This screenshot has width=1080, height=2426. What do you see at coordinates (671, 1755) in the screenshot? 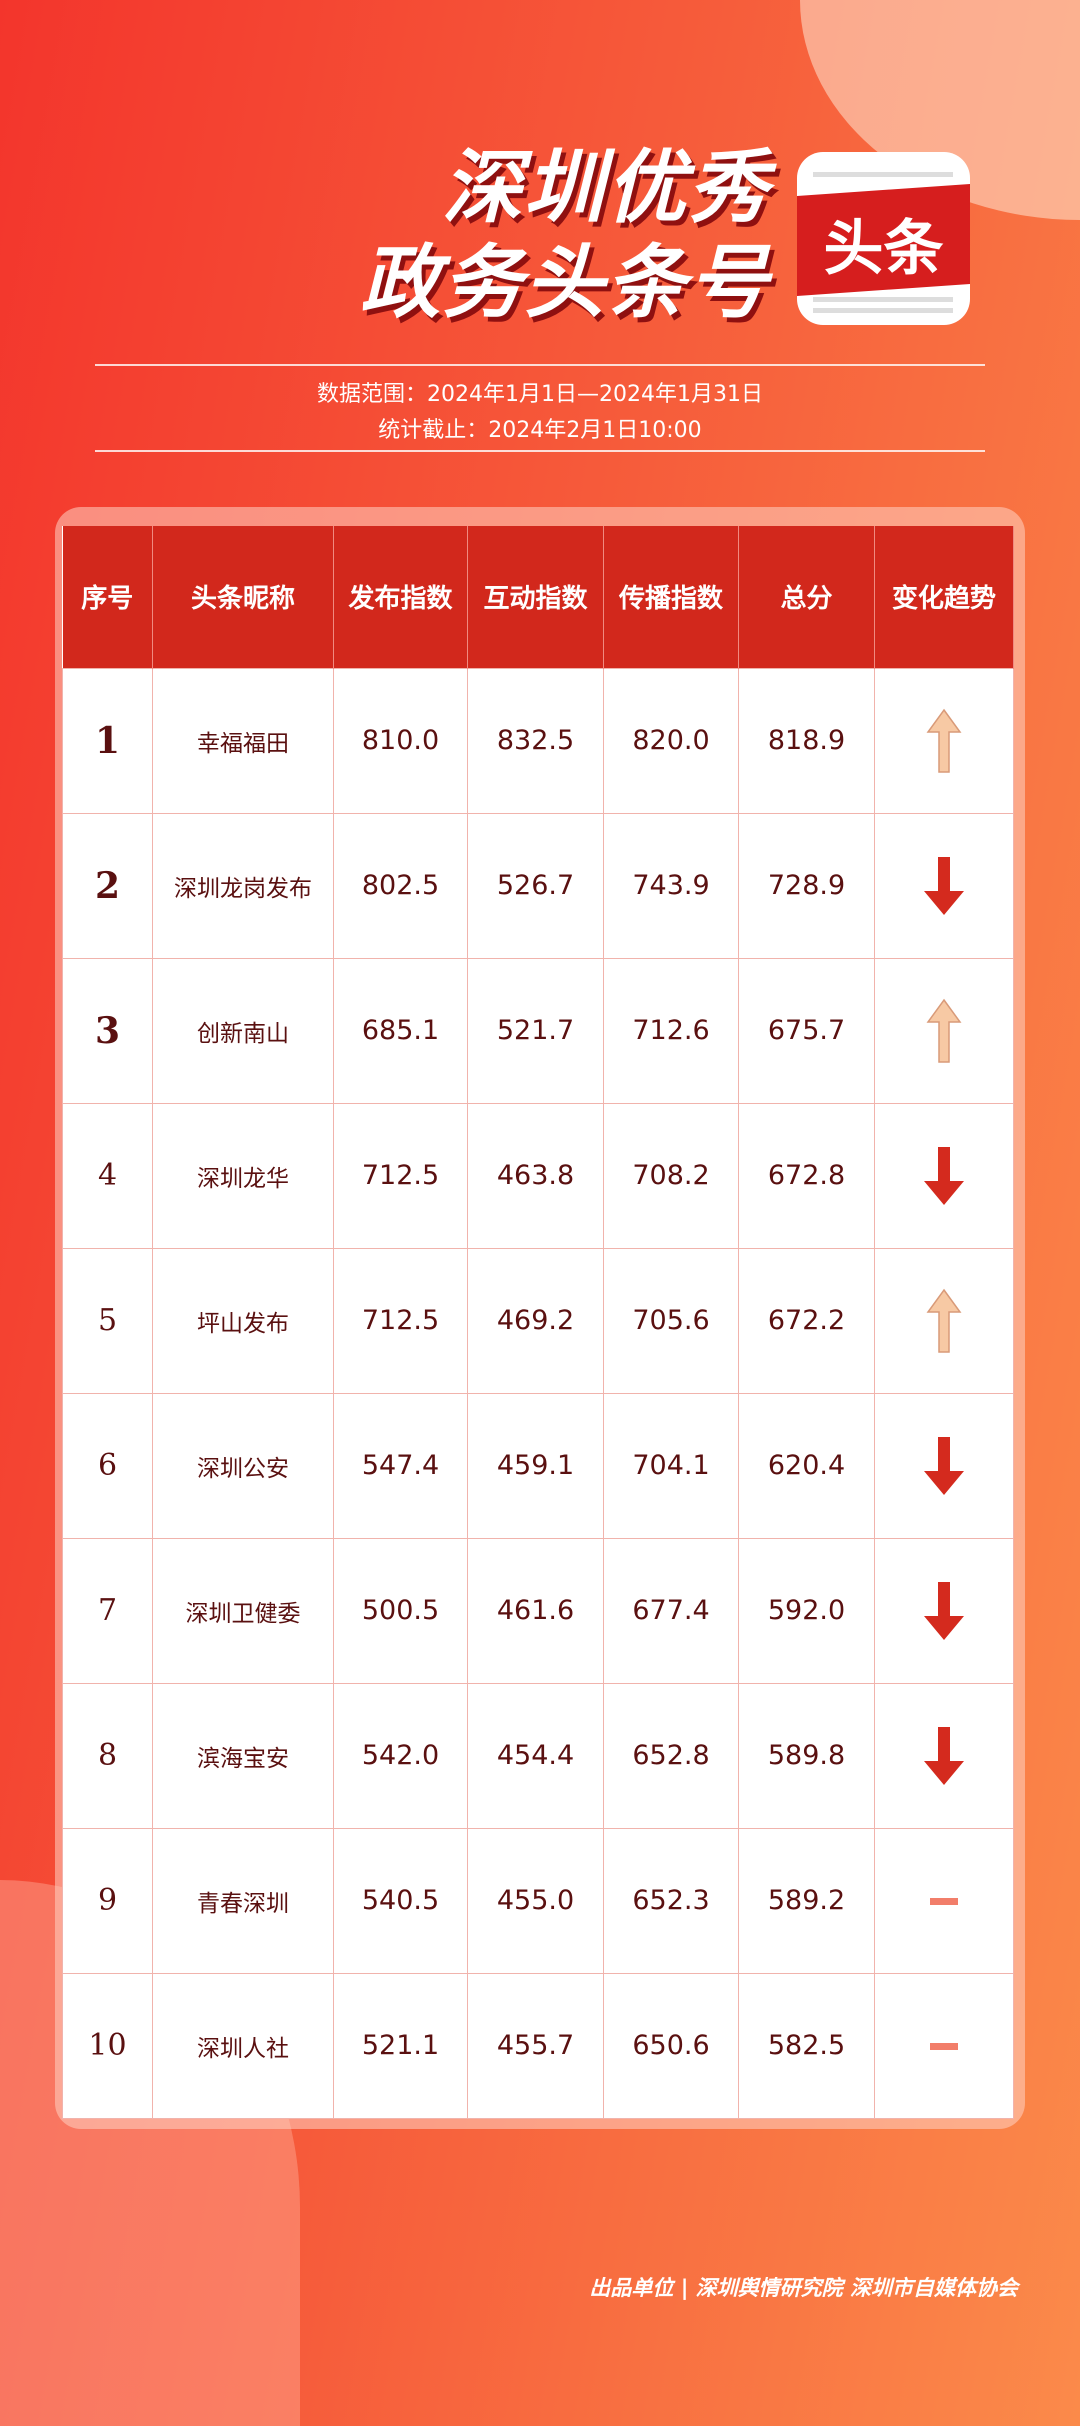
I see `spread-index: 652.8` at bounding box center [671, 1755].